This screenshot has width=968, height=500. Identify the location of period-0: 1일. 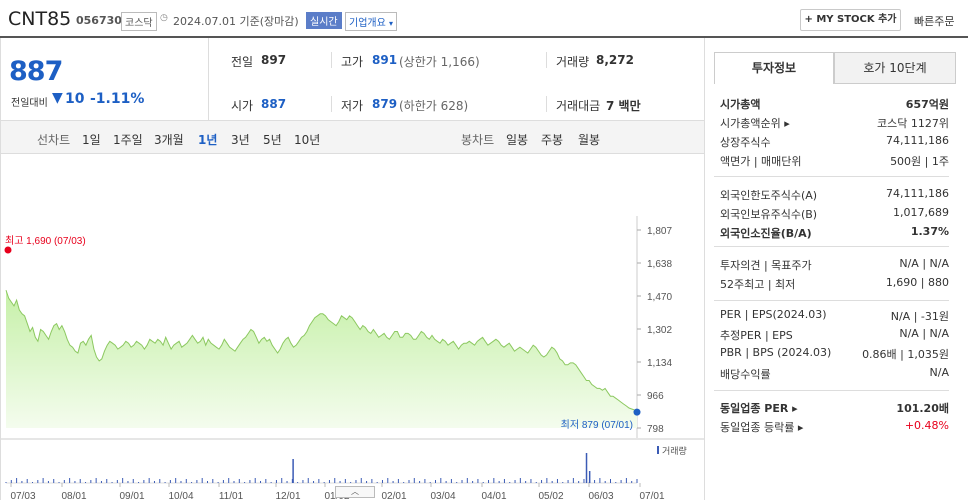
(91, 140).